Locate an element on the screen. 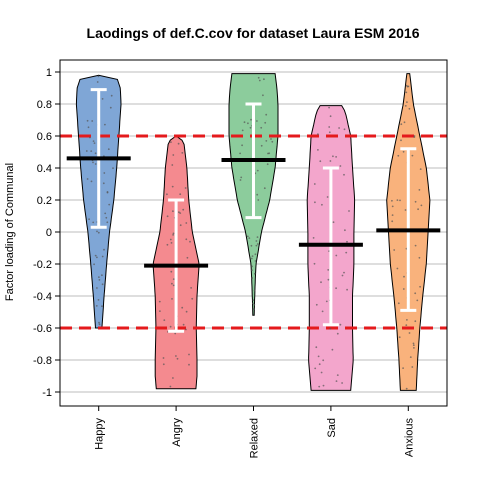  x-tick-label-relaxed: Relaxed is located at coordinates (255, 438).